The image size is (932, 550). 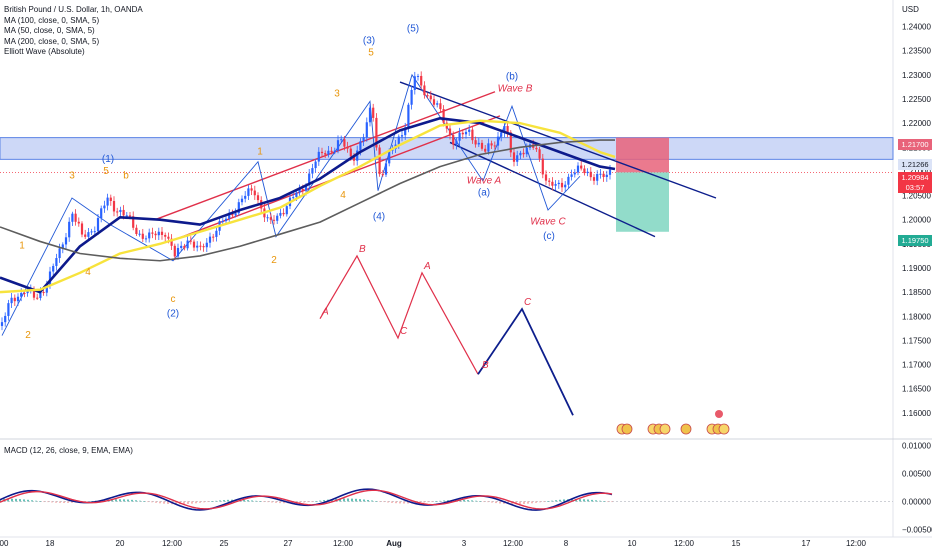 I want to click on time-tick-label: 8, so click(x=566, y=543).